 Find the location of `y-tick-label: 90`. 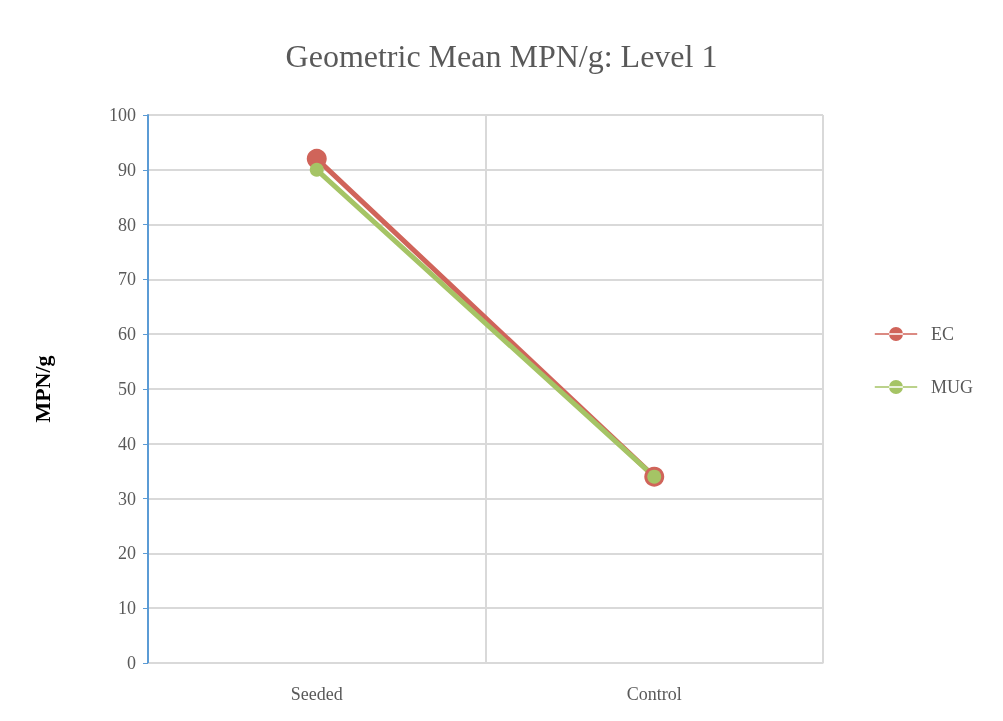

y-tick-label: 90 is located at coordinates (127, 169).